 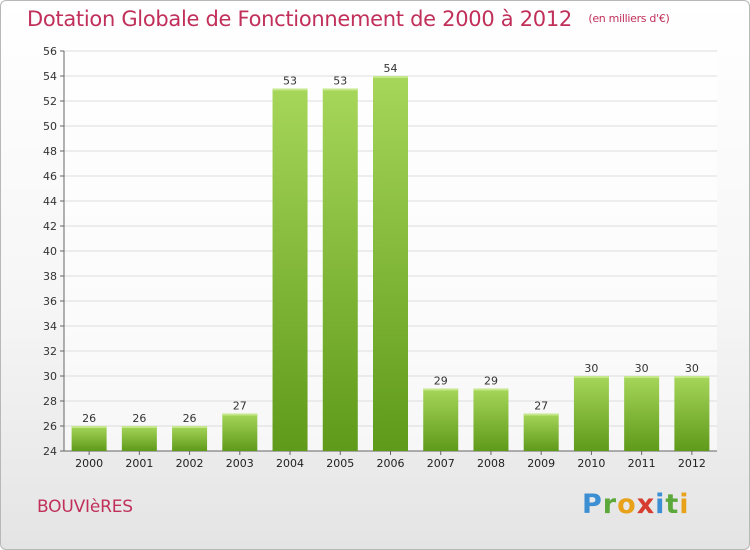 I want to click on data-label-2000: 26, so click(x=89, y=418).